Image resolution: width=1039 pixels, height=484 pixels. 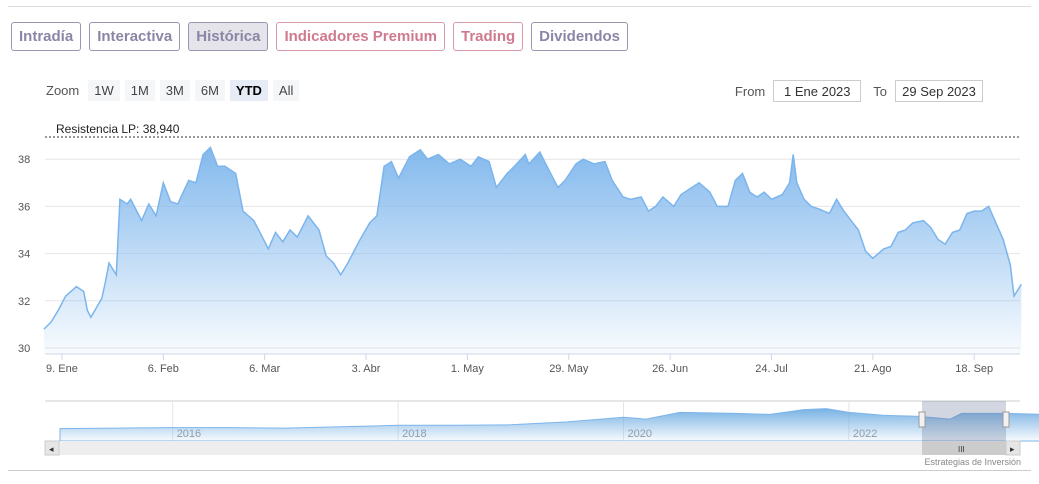 I want to click on grip-icon: III, so click(x=961, y=449).